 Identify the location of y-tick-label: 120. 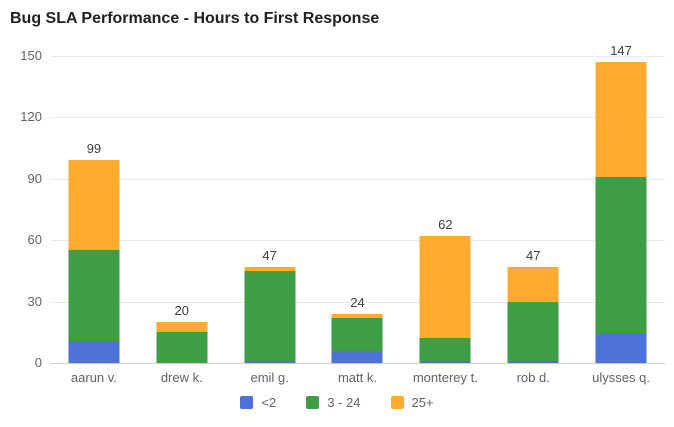
(31, 117).